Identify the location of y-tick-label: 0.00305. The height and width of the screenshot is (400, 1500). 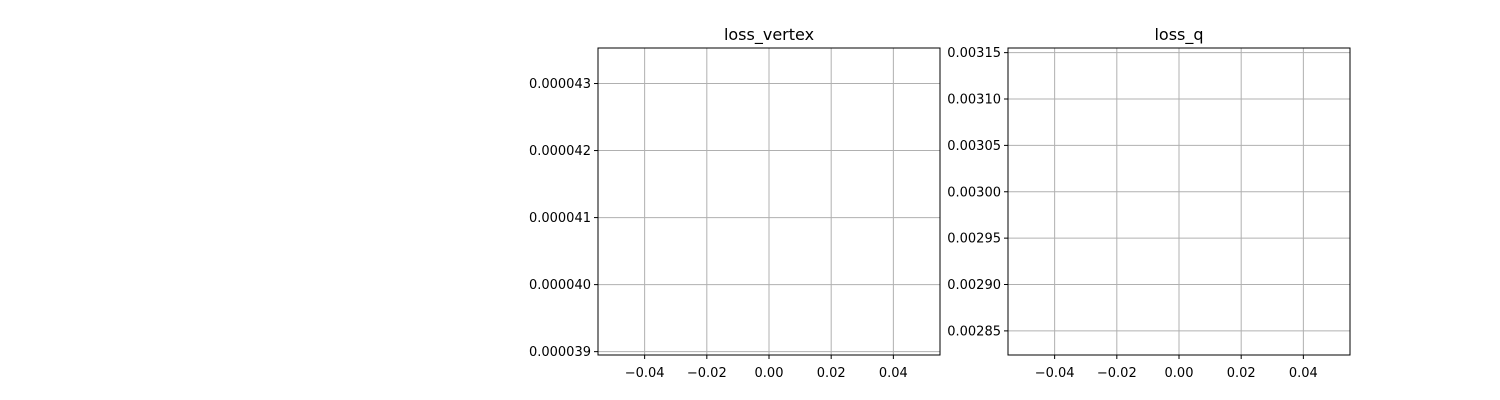
(974, 146).